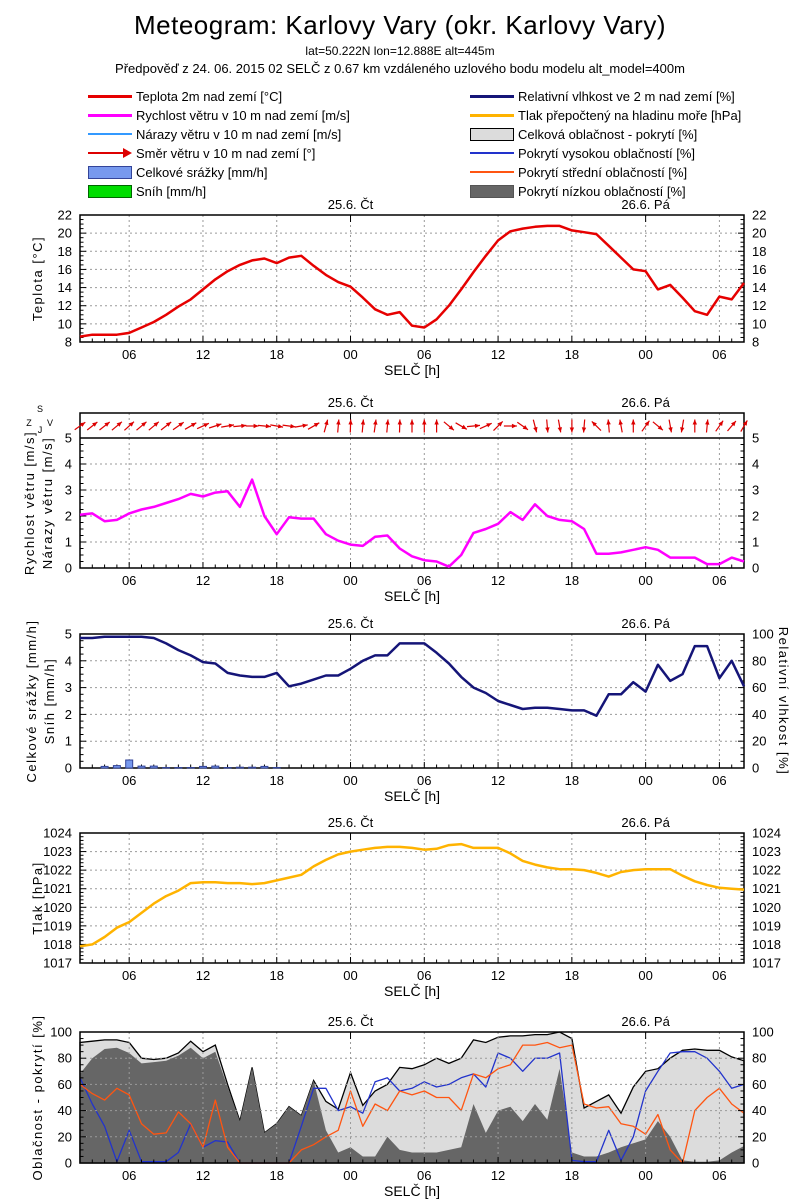  What do you see at coordinates (29, 423) in the screenshot?
I see `svg-text: Z` at bounding box center [29, 423].